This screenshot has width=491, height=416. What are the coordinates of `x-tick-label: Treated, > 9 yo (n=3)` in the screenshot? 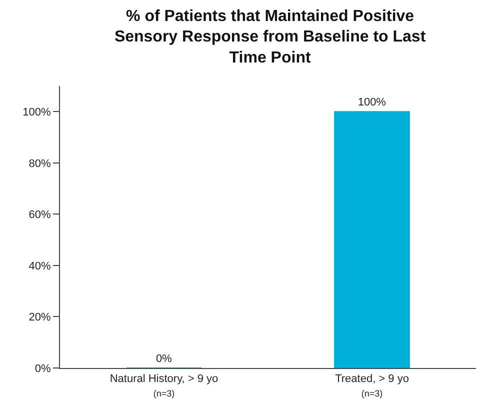 It's located at (372, 385).